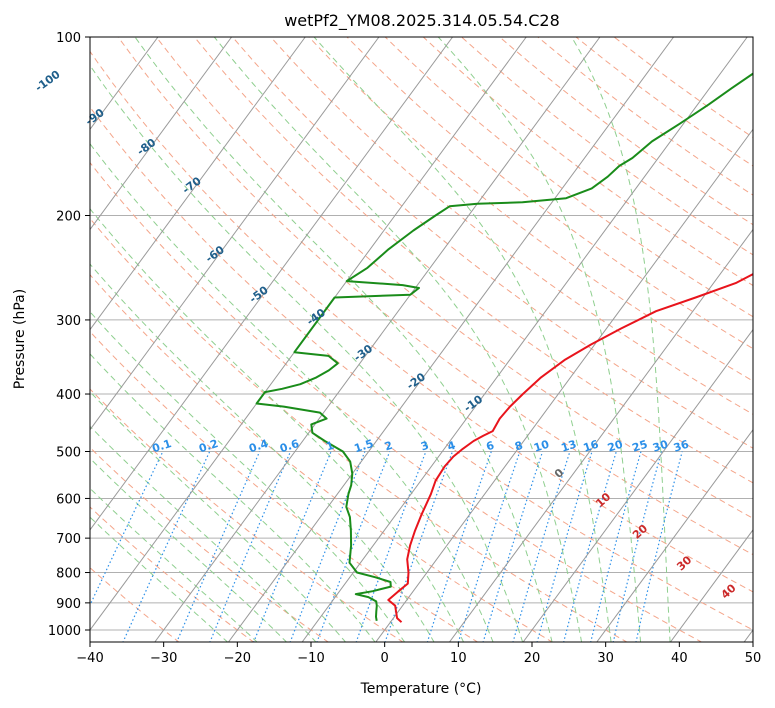 The height and width of the screenshot is (708, 775). Describe the element at coordinates (68, 539) in the screenshot. I see `y-tick-label: 700` at that location.